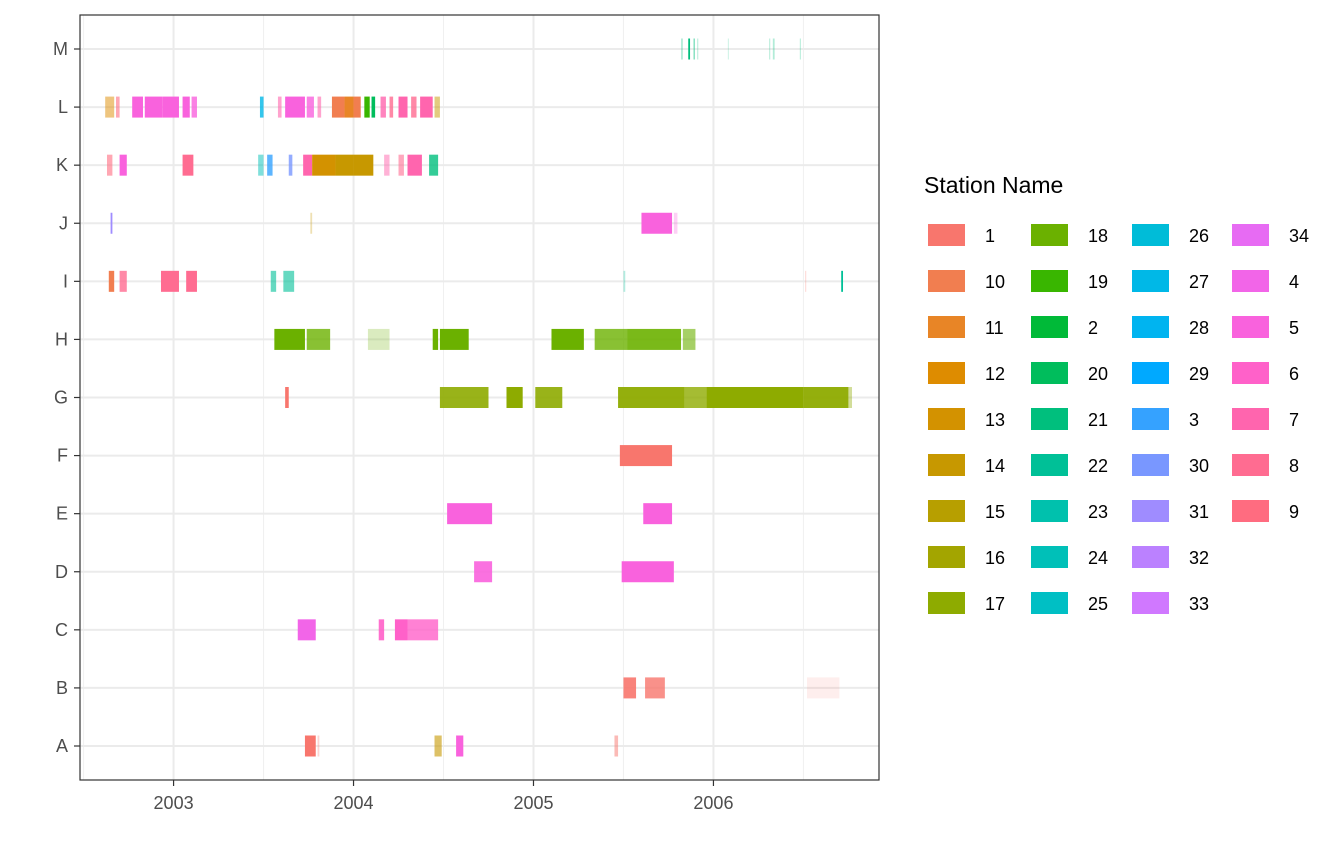  What do you see at coordinates (61, 630) in the screenshot?
I see `y-tick-label: C` at bounding box center [61, 630].